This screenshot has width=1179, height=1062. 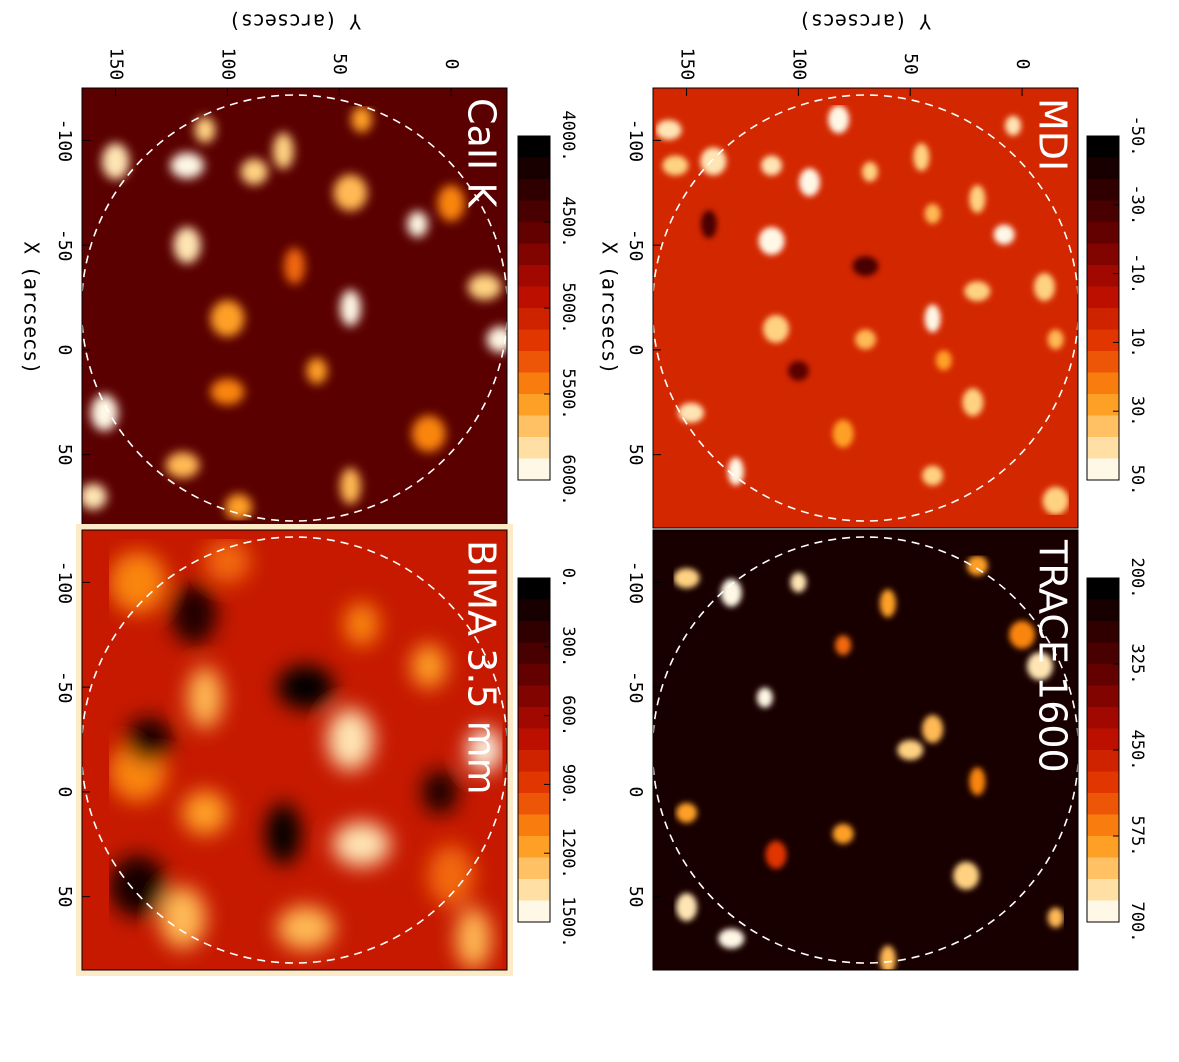 I want to click on colorbar-tick-label: 900., so click(x=568, y=784).